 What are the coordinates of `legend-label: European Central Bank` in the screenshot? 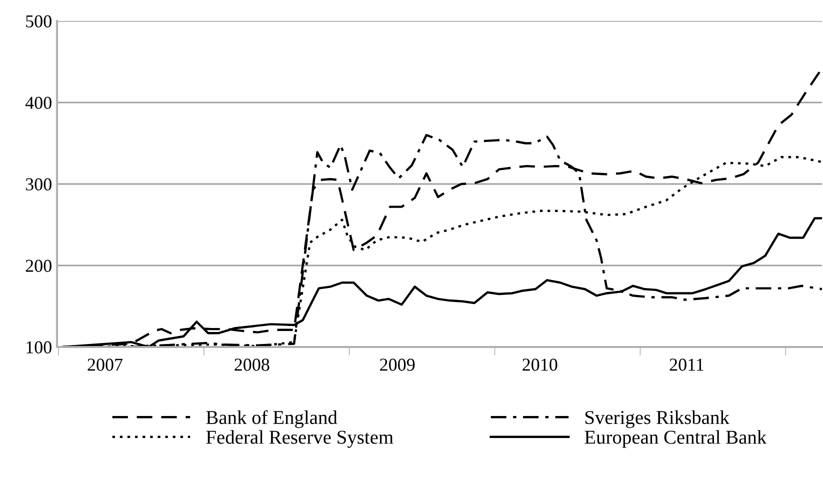 It's located at (675, 439).